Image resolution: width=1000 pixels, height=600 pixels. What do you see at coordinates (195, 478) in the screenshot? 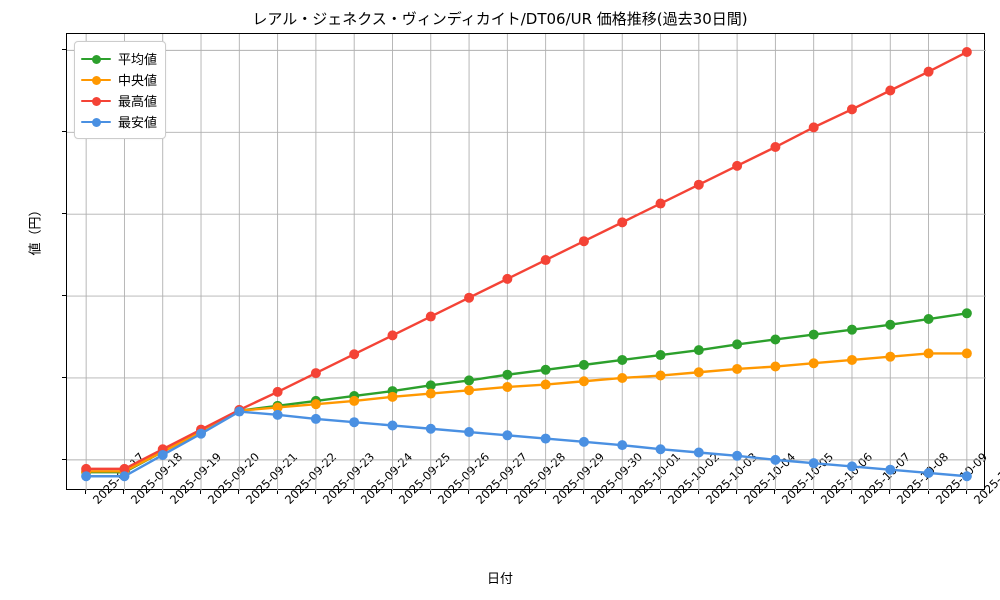
I see `x-tick-label: 2025-09-19` at bounding box center [195, 478].